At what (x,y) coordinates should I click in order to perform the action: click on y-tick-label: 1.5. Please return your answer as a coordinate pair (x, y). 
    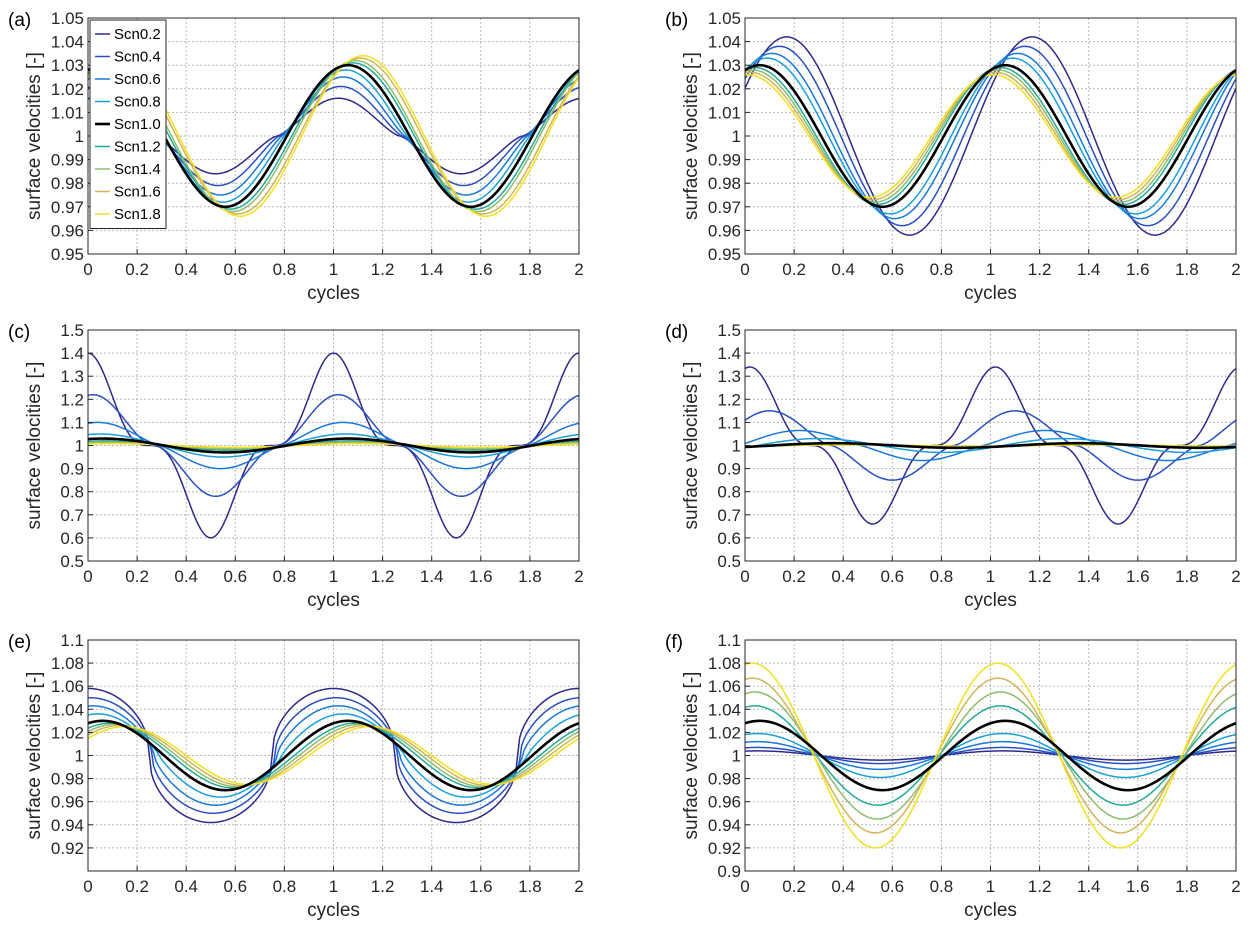
    Looking at the image, I should click on (72, 330).